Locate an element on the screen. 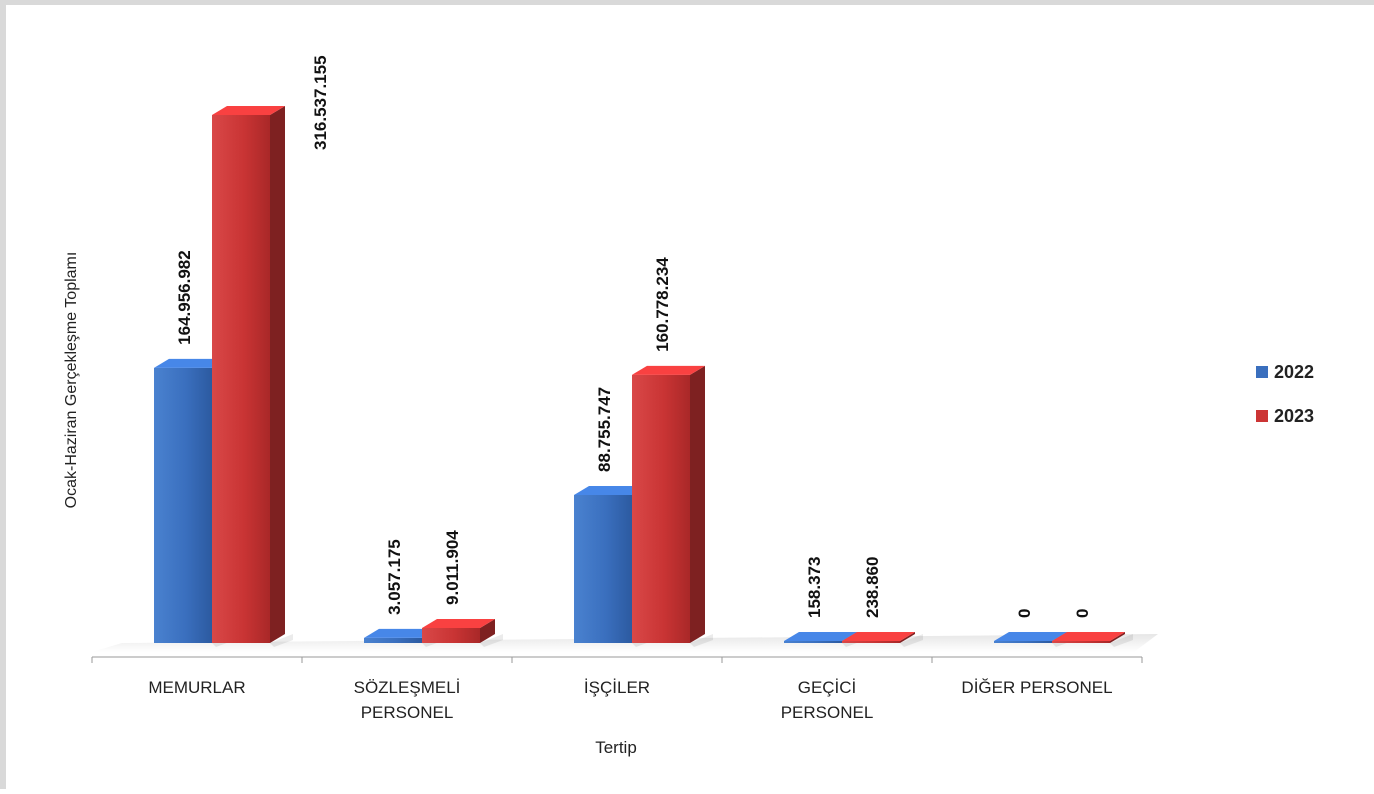 The image size is (1374, 794). data-label-2022-2: 88.755.747 is located at coordinates (604, 429).